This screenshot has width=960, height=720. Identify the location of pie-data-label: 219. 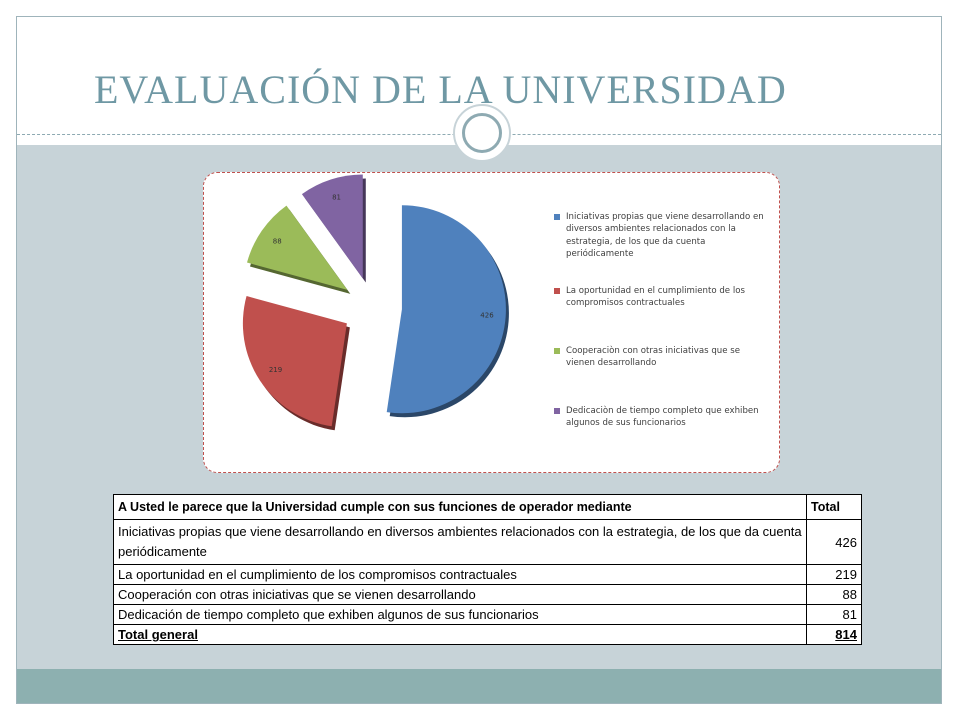
(275, 370).